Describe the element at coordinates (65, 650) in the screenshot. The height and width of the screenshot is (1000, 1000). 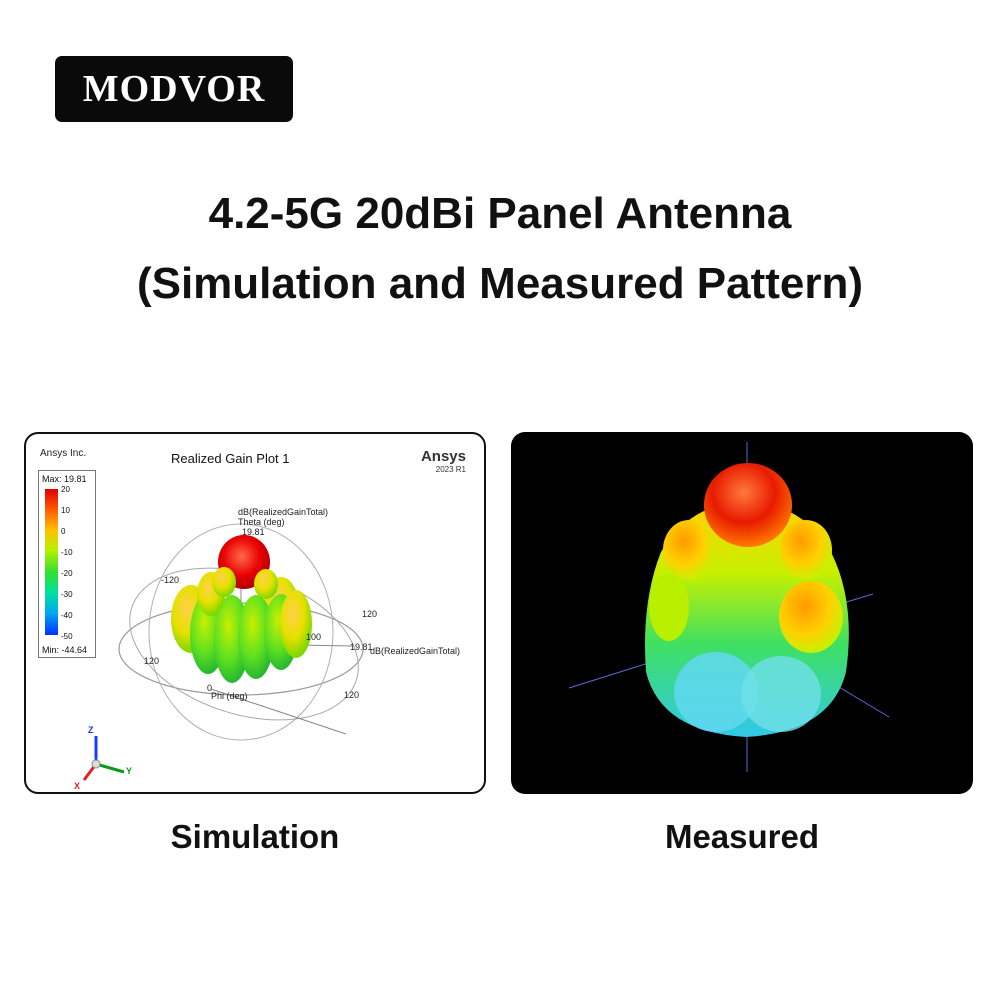
I see `legend-min: Min: -44.64` at that location.